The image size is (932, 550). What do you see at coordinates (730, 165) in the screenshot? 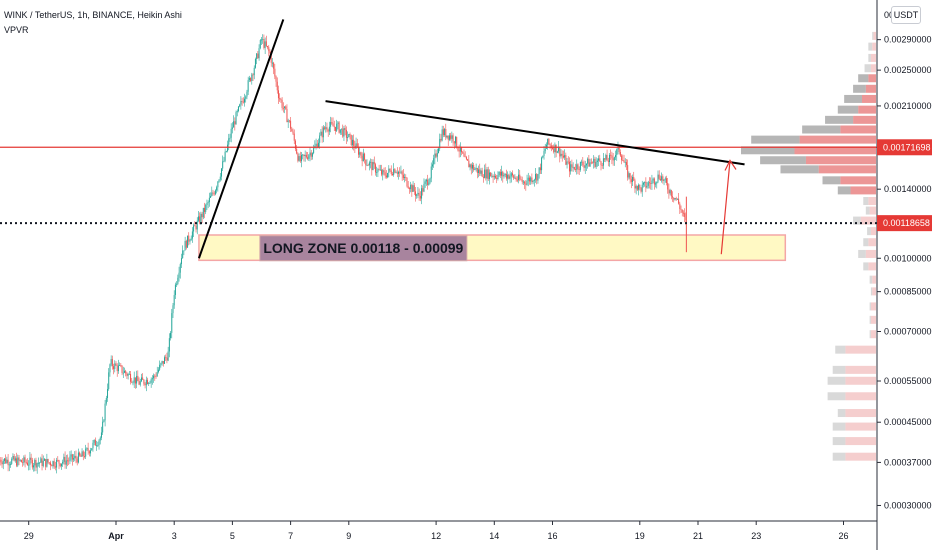
I see `target-arrow-head` at bounding box center [730, 165].